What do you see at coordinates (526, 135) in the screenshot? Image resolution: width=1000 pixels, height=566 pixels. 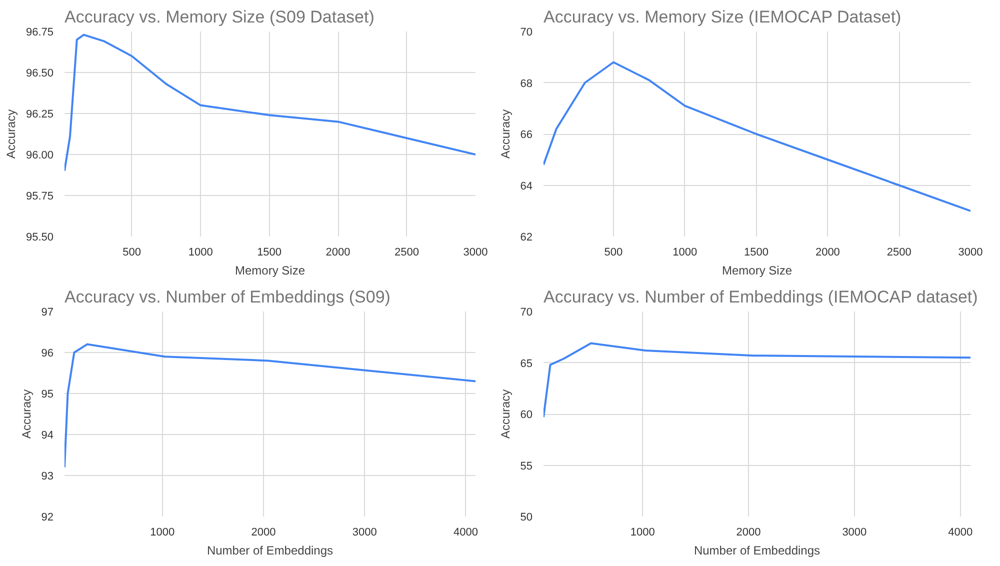 I see `y-tick-label: 66` at bounding box center [526, 135].